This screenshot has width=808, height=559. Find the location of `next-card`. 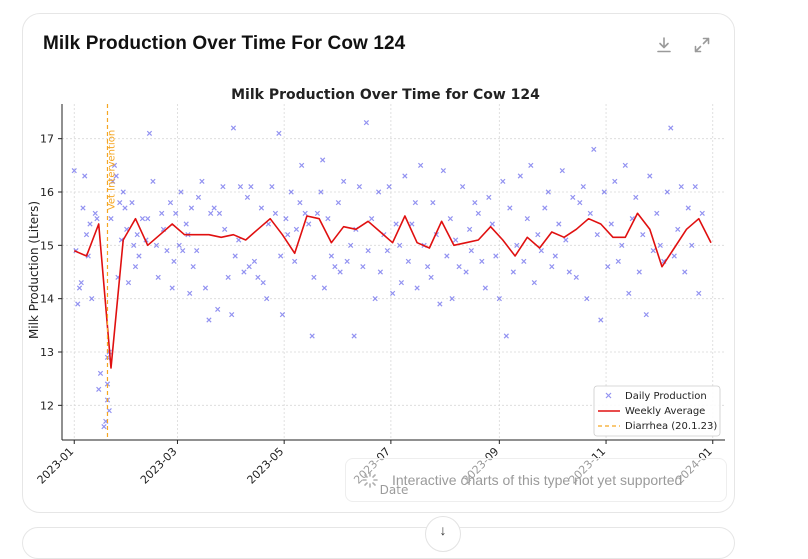

next-card is located at coordinates (378, 543).